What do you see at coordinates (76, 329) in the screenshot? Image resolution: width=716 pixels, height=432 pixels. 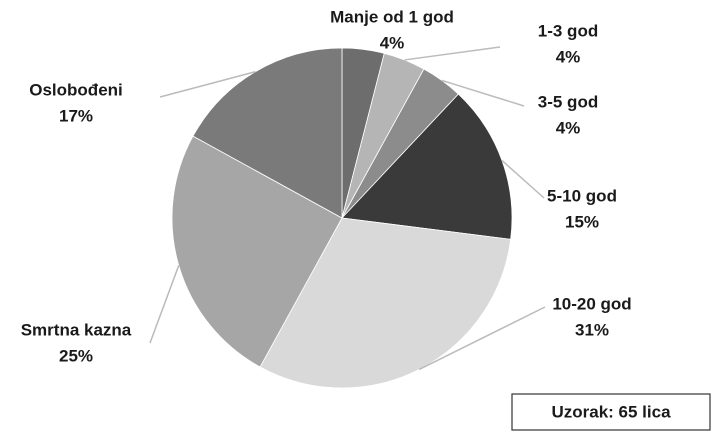 I see `slice-label: Smrtna kazna` at bounding box center [76, 329].